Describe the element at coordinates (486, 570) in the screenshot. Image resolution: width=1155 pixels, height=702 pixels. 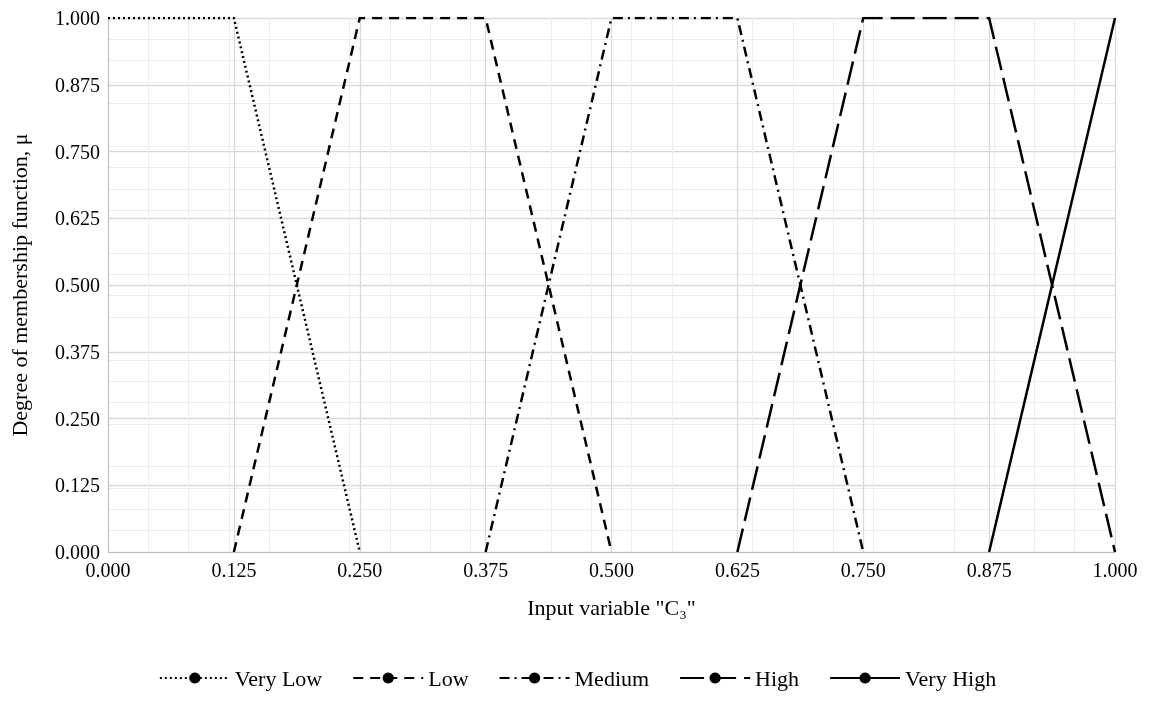
I see `x-tick-label: 0.375` at that location.